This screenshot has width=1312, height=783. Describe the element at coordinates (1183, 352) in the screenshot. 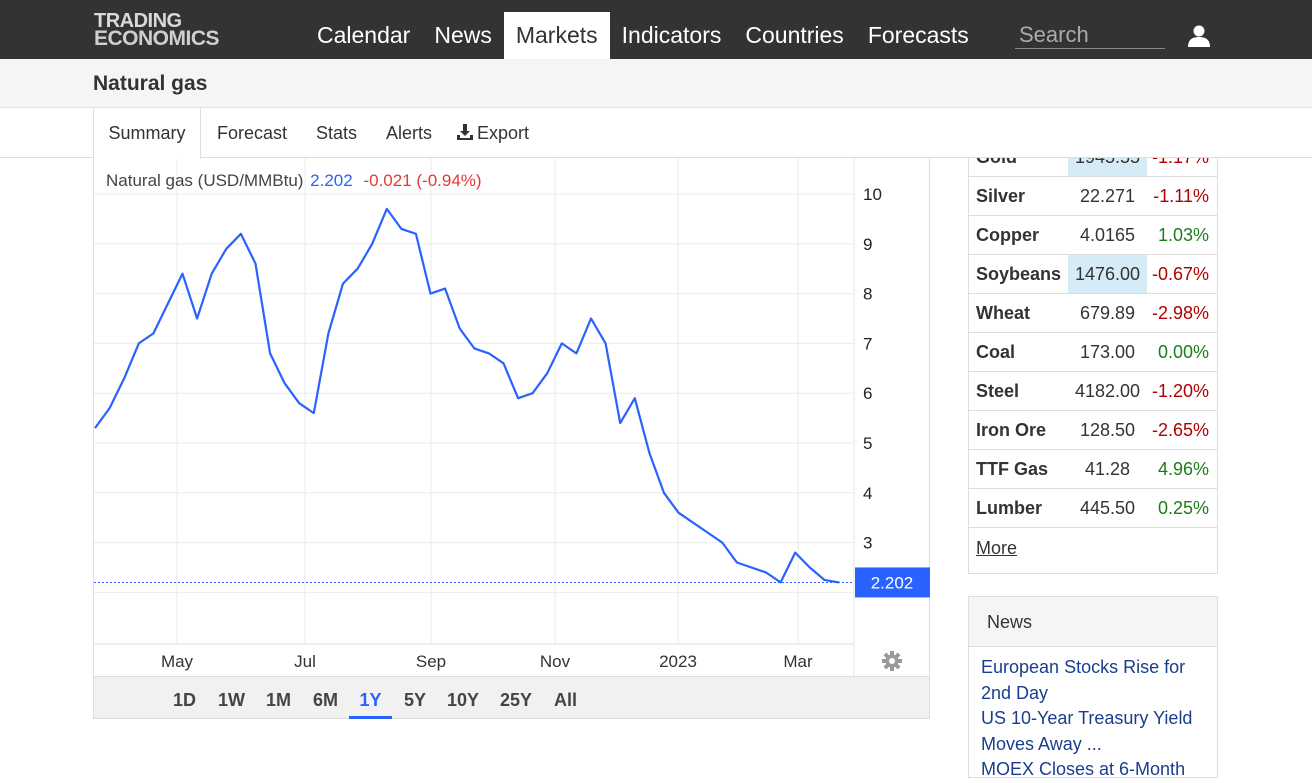

I see `commodity-change: 0.00%` at that location.